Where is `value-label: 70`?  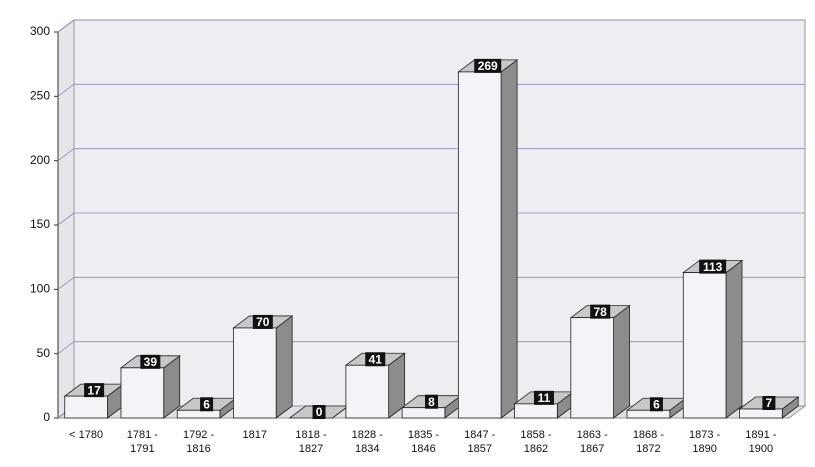
value-label: 70 is located at coordinates (263, 322).